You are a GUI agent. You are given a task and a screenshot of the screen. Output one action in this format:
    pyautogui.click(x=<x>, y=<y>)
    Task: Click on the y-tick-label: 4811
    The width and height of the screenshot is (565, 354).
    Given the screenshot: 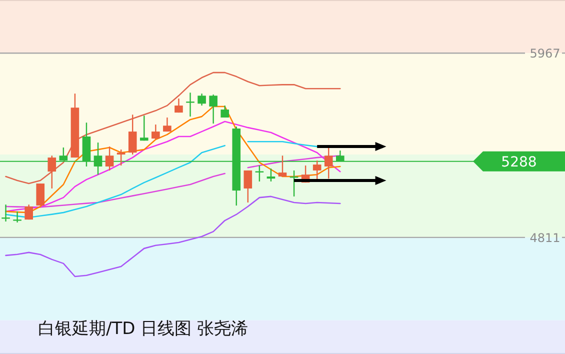 What is the action you would take?
    pyautogui.click(x=545, y=237)
    